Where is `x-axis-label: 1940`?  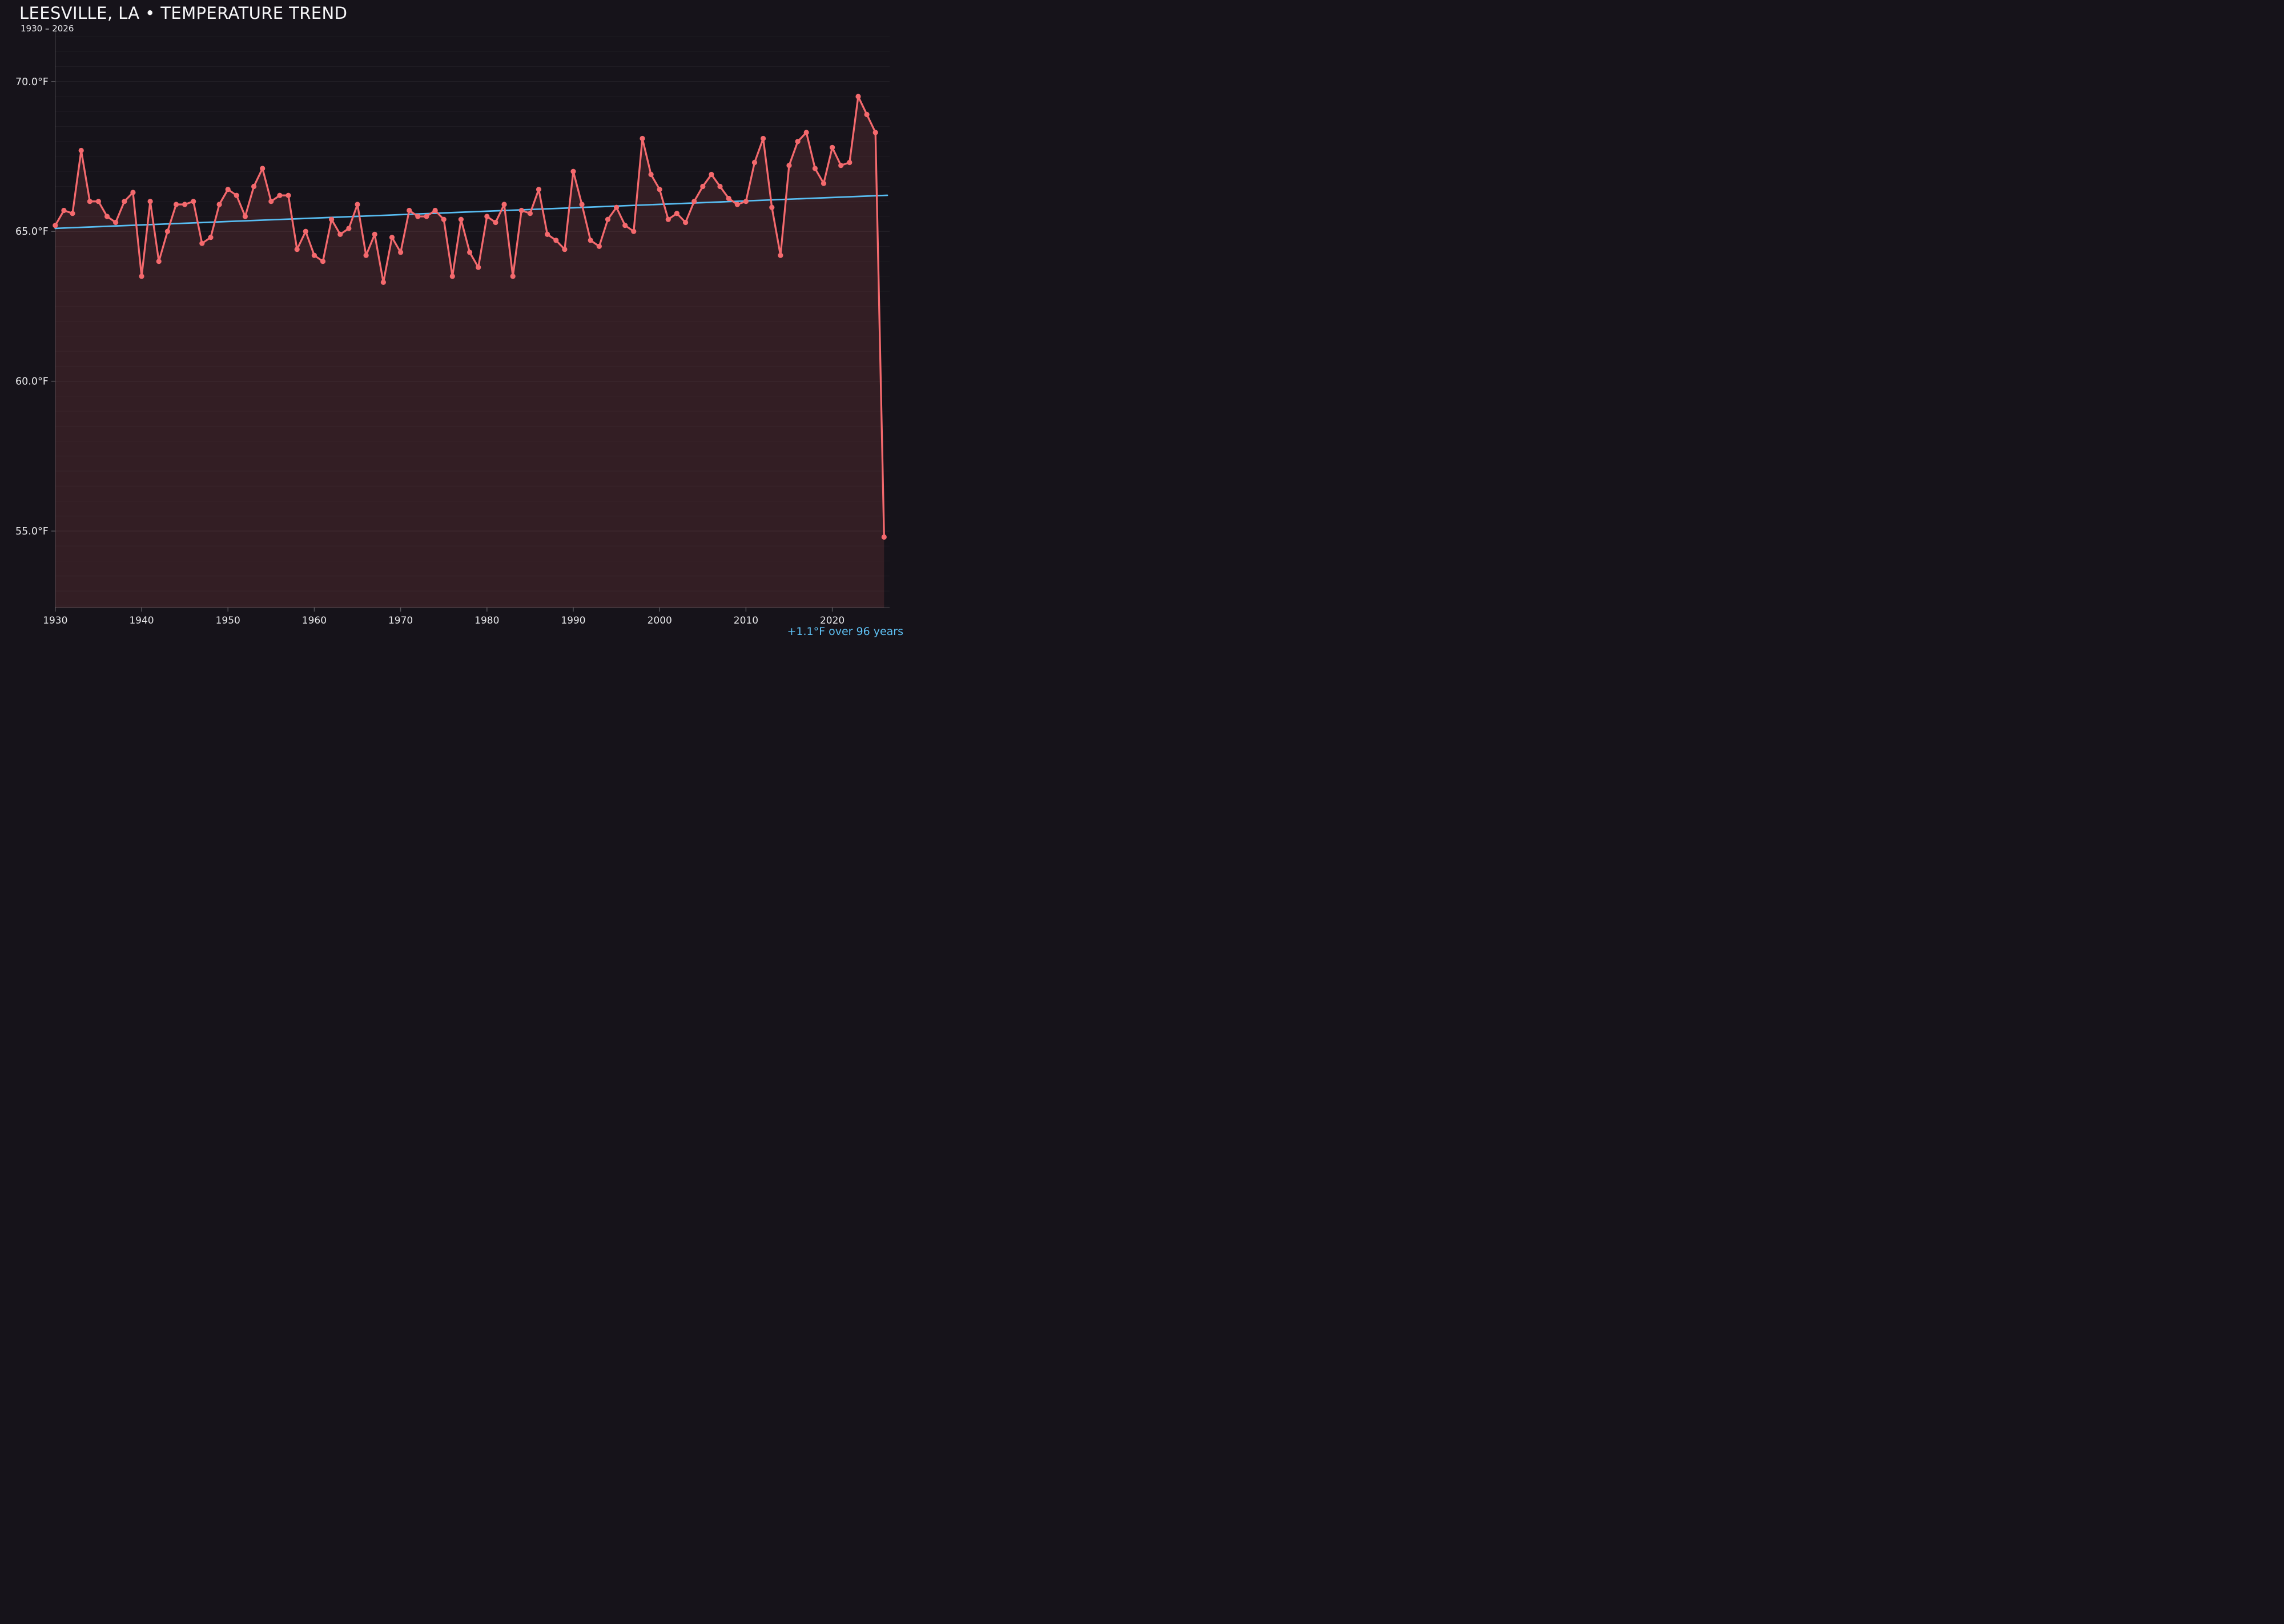
x-axis-label: 1940 is located at coordinates (141, 620).